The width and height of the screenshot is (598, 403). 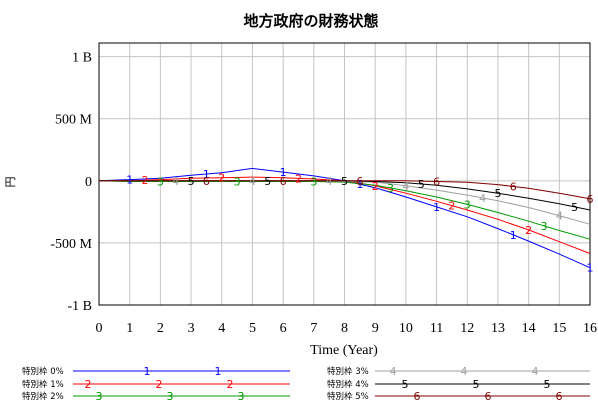 I want to click on y-tick-label: 1 B, so click(x=82, y=58).